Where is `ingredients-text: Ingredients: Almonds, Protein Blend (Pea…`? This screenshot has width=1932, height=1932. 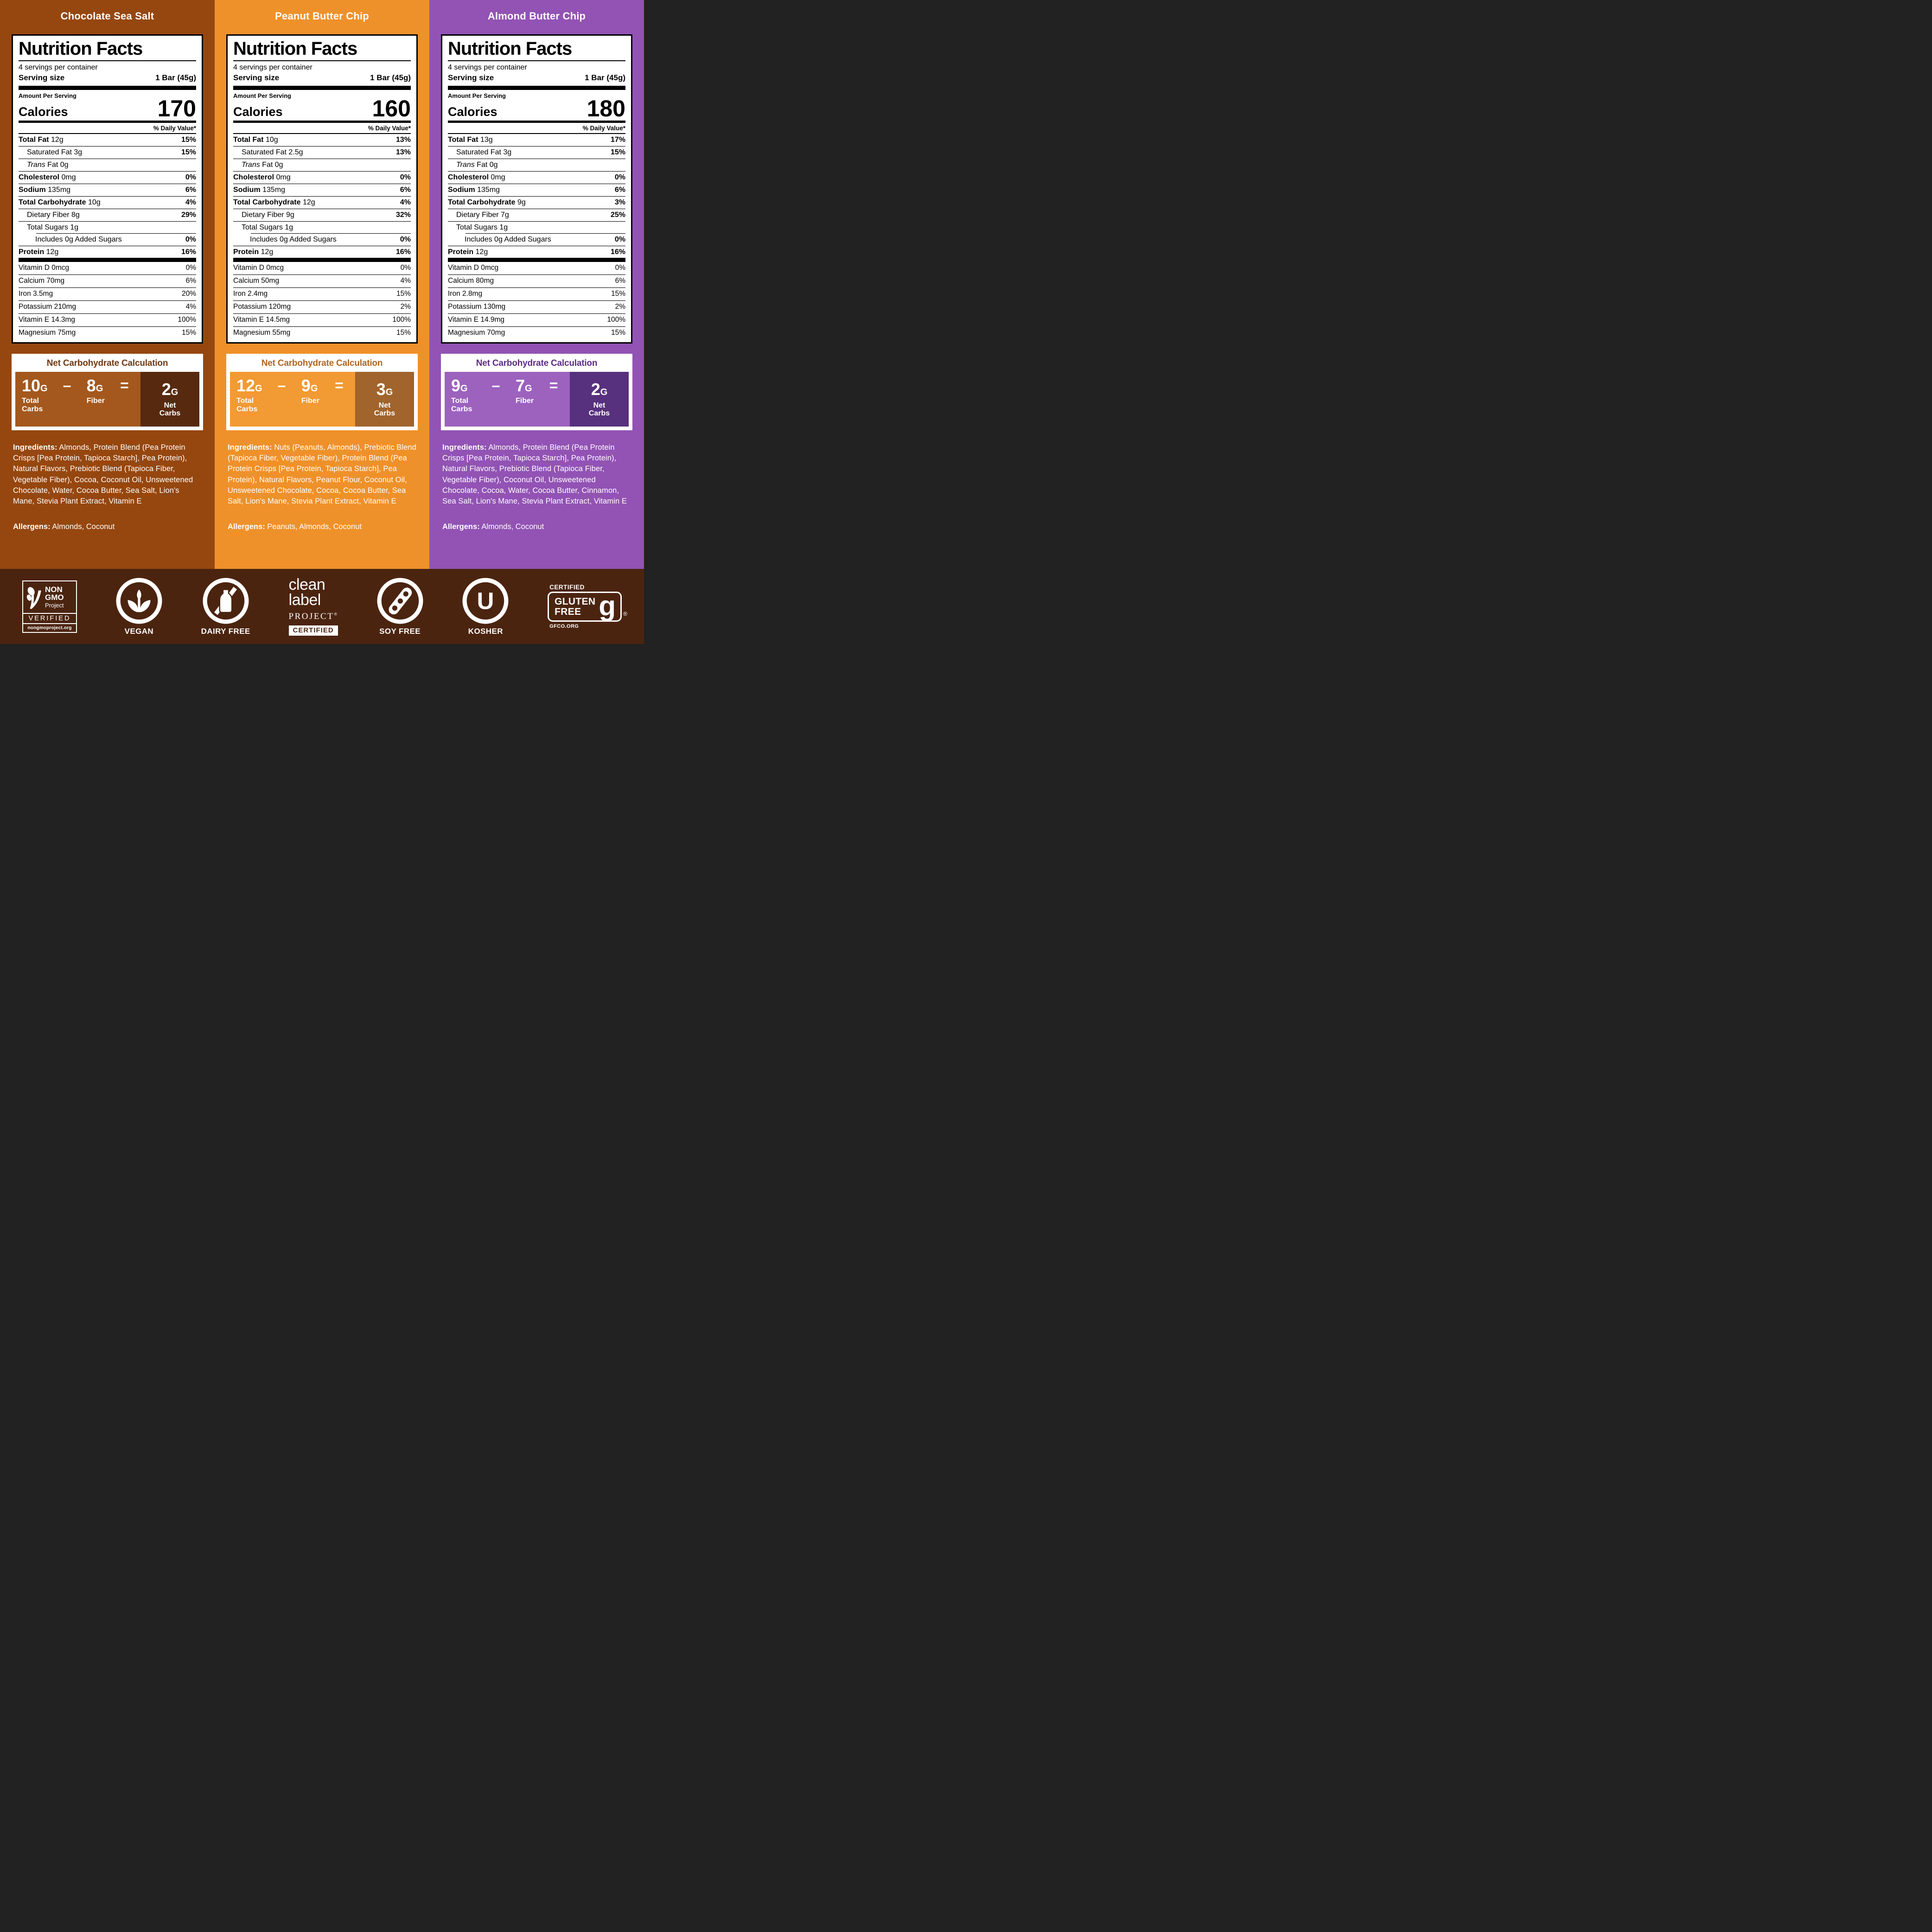
ingredients-text: Ingredients: Almonds, Protein Blend (Pea… is located at coordinates (536, 475).